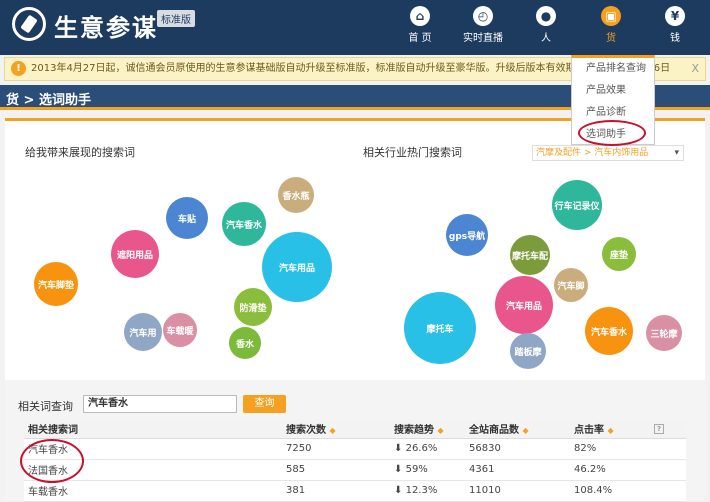 Image resolution: width=710 pixels, height=502 pixels. I want to click on column-header-ctr: 点击率 ◆, so click(610, 429).